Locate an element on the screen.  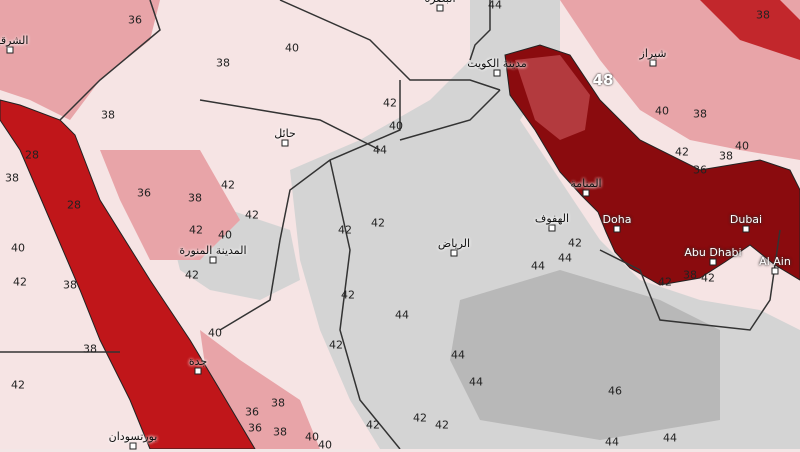
city-label: بورتسودان is located at coordinates (133, 436).